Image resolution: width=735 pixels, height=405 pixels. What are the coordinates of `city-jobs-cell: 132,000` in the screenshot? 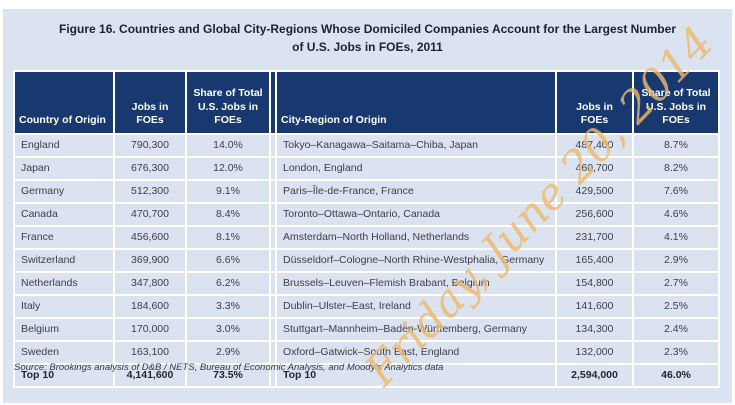 It's located at (594, 352).